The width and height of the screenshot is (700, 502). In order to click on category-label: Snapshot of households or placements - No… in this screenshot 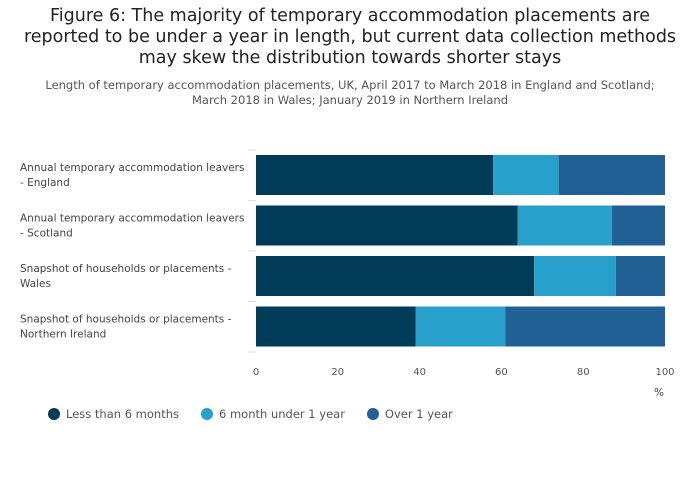, I will do `click(126, 327)`.